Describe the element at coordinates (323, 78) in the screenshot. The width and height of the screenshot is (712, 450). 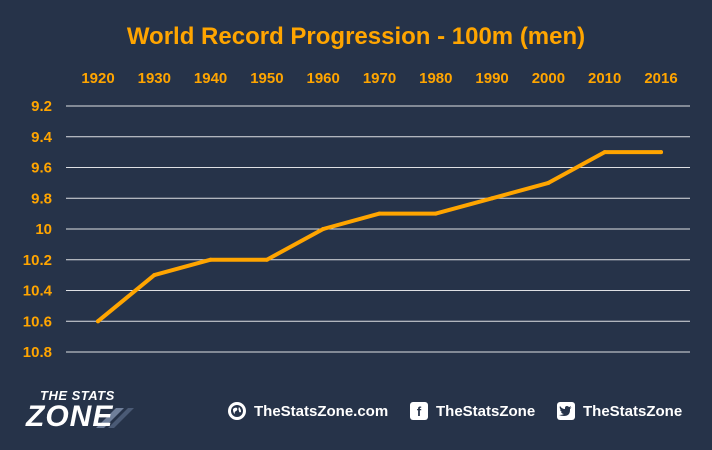
I see `x-tick-label: 1960` at that location.